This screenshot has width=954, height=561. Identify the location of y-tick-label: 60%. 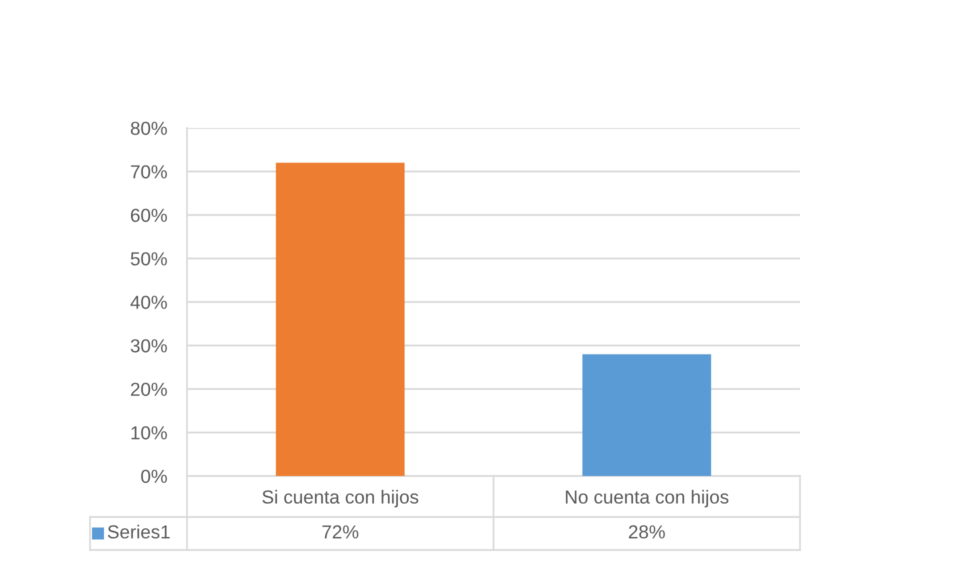
(148, 215).